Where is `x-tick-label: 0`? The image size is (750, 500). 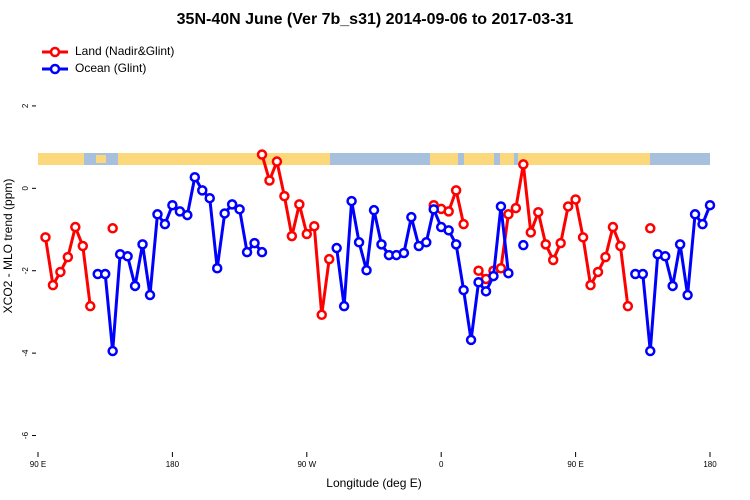
x-tick-label: 0 is located at coordinates (441, 464).